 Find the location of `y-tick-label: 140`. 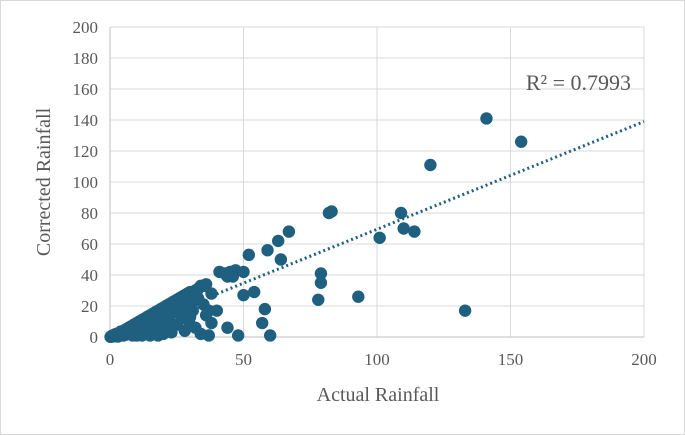

y-tick-label: 140 is located at coordinates (86, 120).